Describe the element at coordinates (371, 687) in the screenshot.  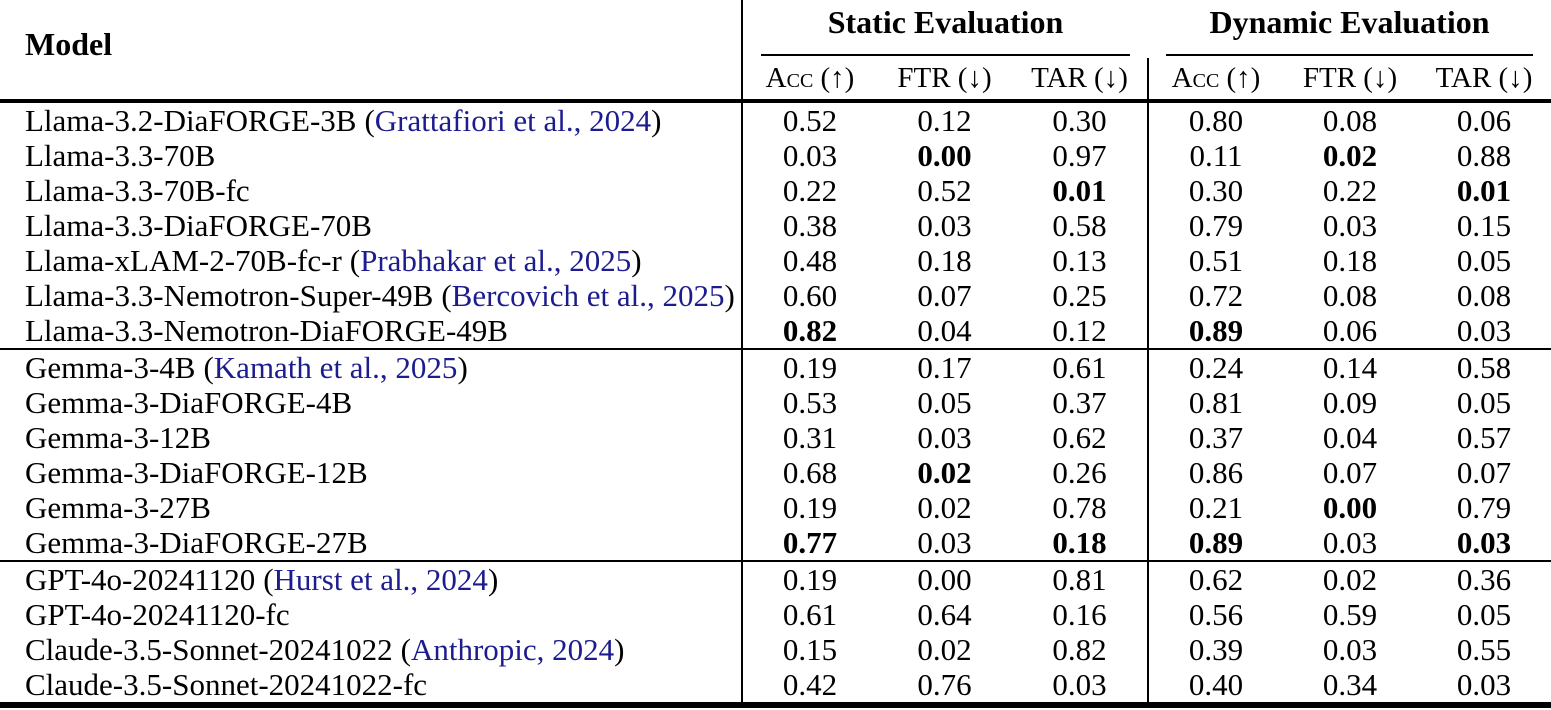
I see `model-cell: Claude-3.5-Sonnet-20241022-fc` at that location.